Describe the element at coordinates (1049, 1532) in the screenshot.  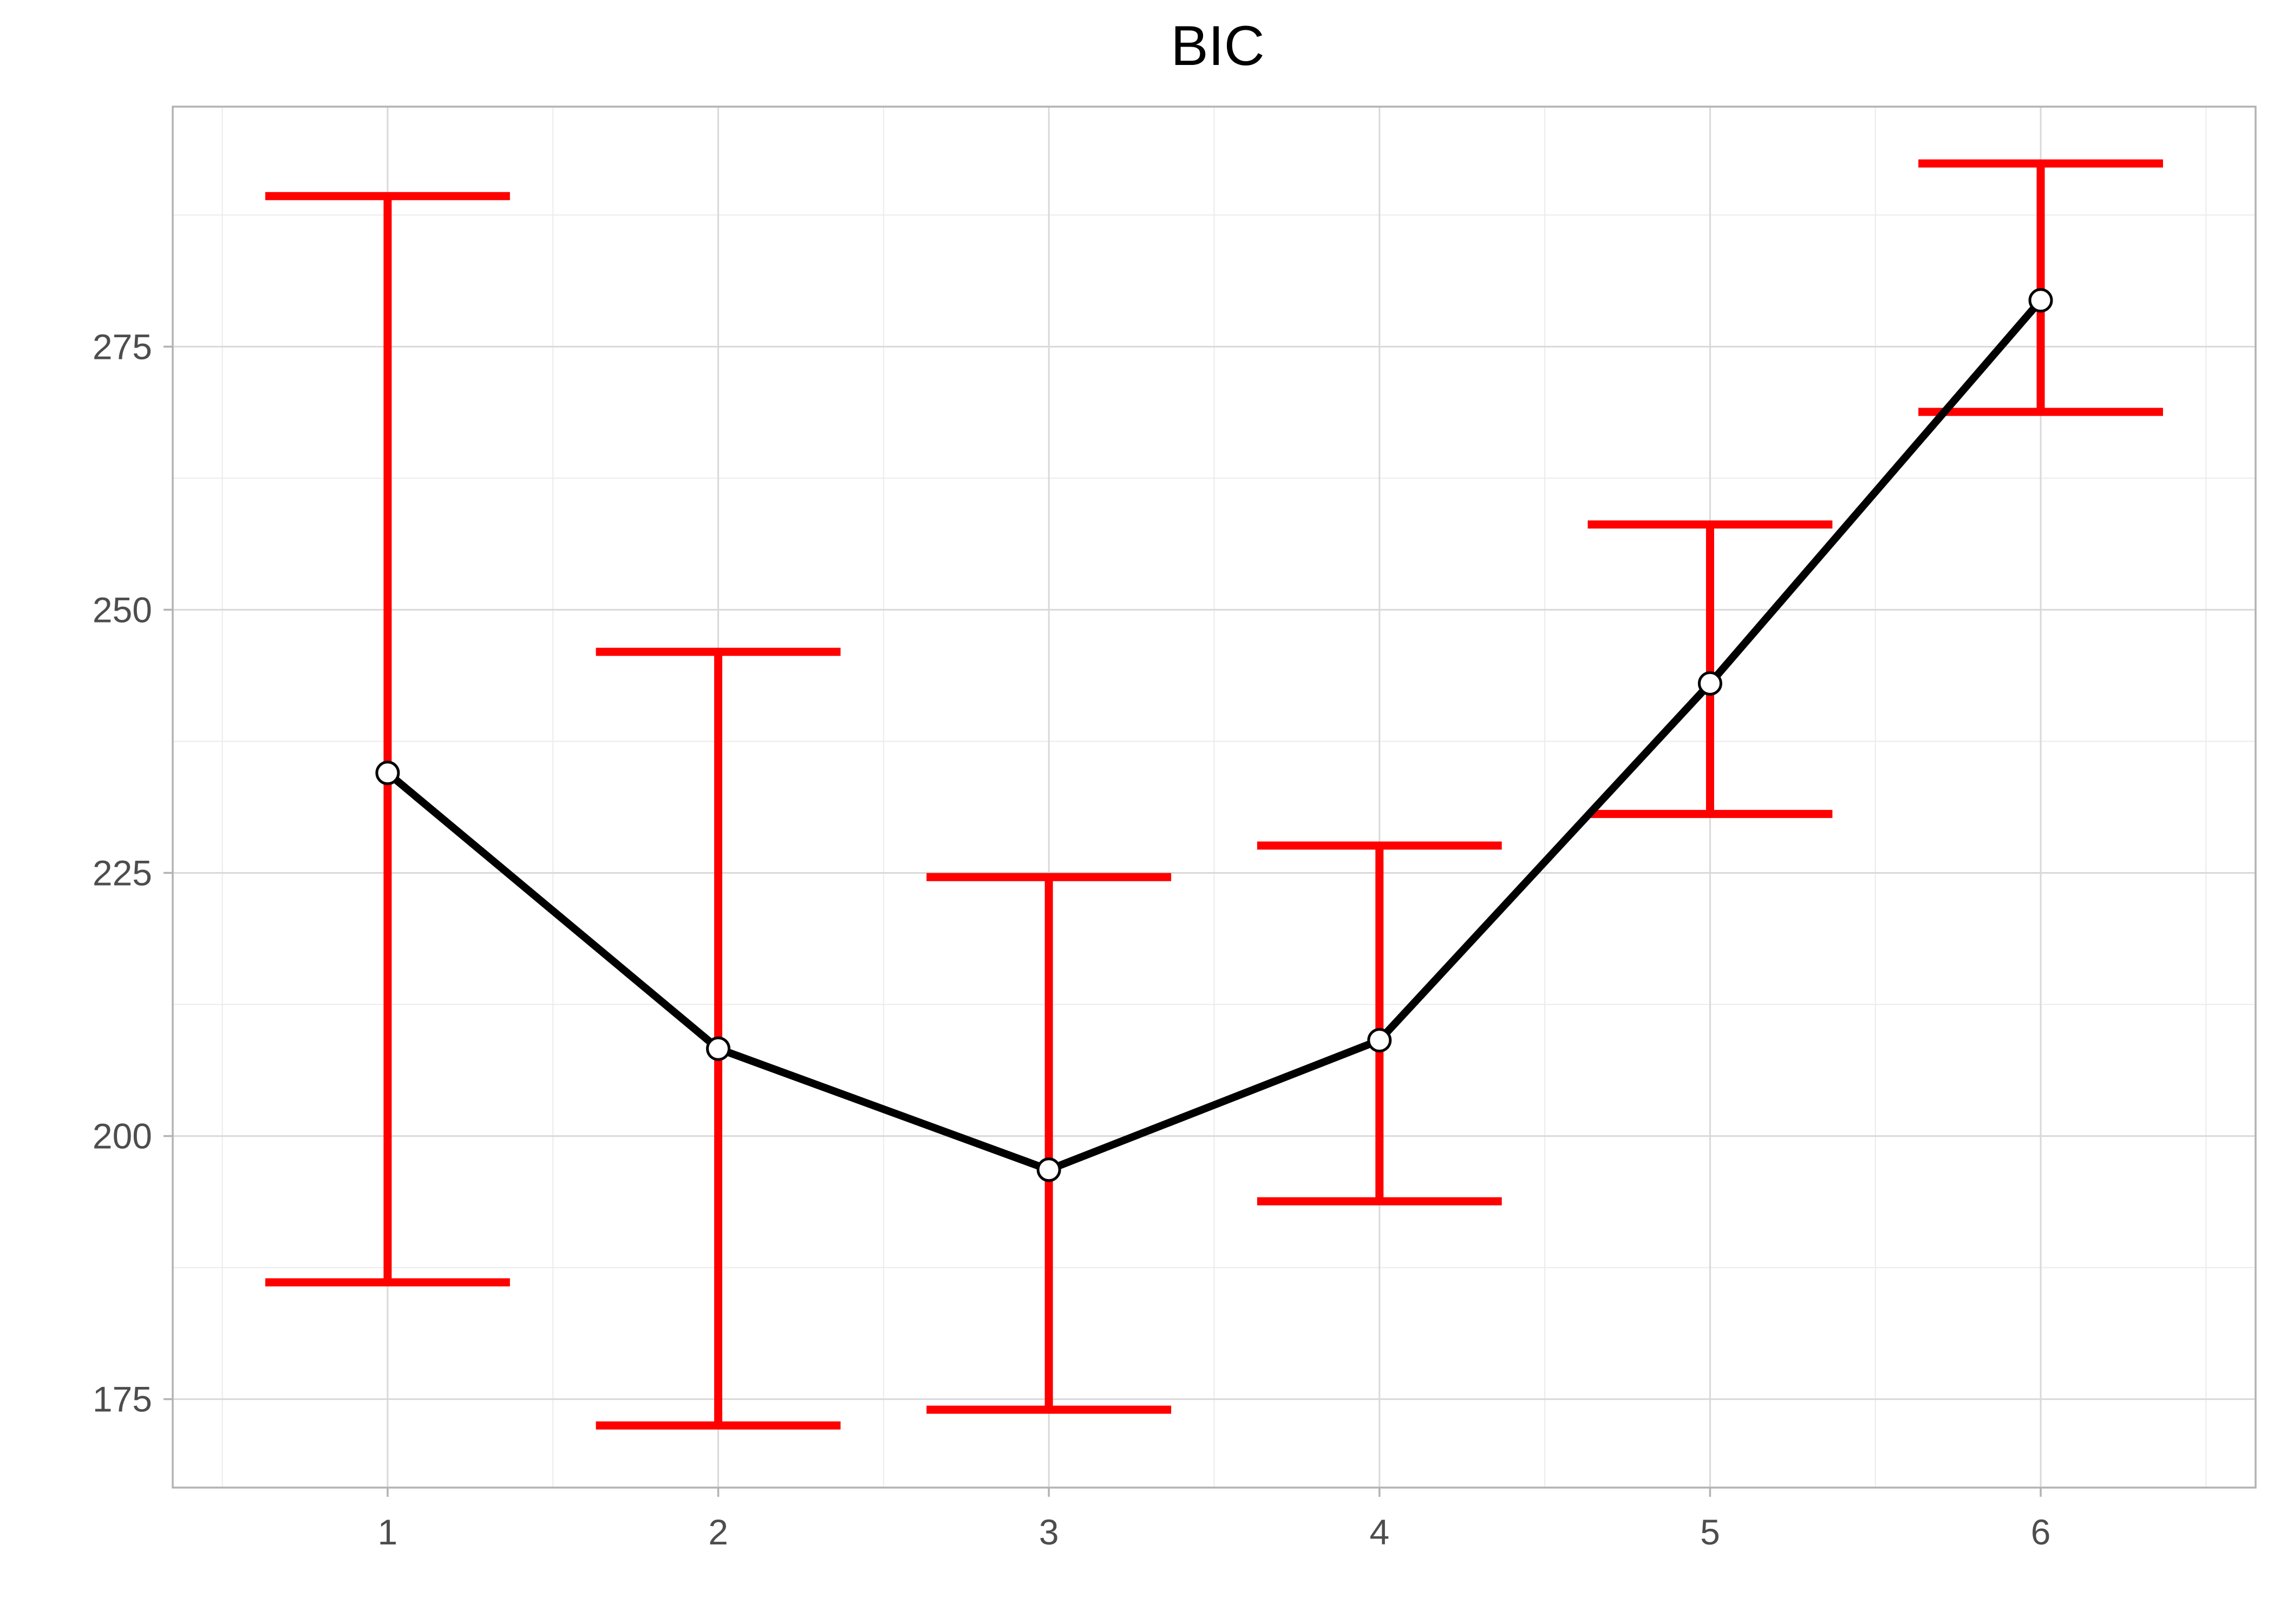
I see `x-tick-label: 3` at that location.